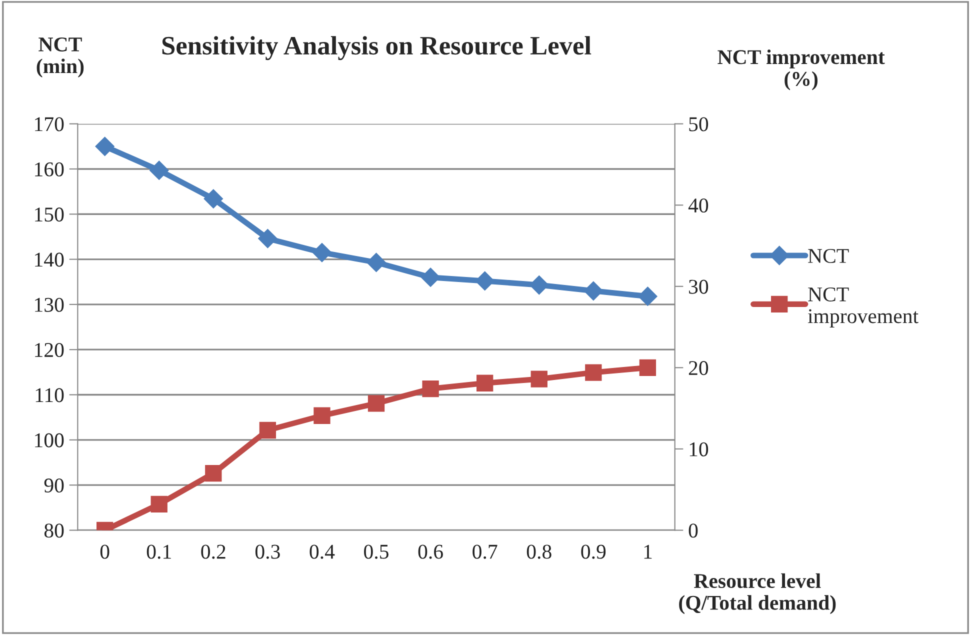 This screenshot has height=635, width=971. I want to click on y2-axis-title: NCT improvement (%), so click(801, 70).